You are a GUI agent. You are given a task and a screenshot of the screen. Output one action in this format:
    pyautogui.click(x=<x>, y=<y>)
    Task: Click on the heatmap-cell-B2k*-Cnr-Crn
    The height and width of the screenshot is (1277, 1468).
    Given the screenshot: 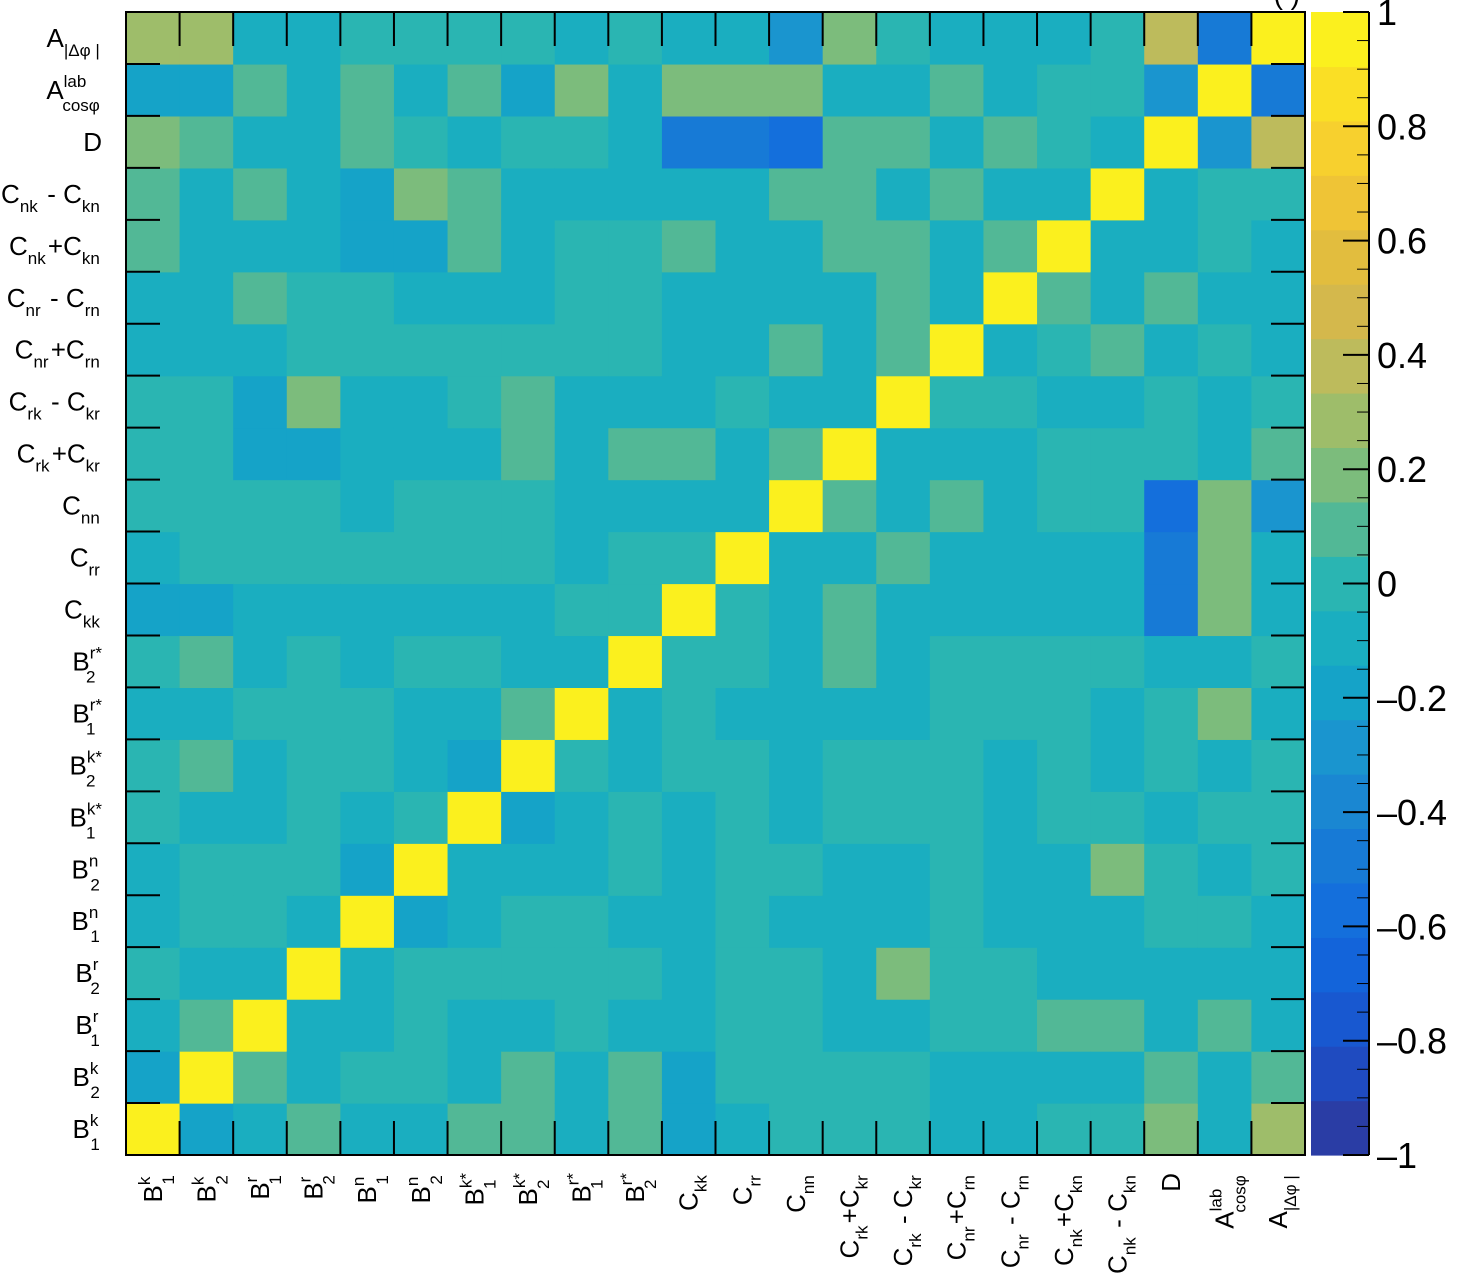 What is the action you would take?
    pyautogui.click(x=528, y=298)
    